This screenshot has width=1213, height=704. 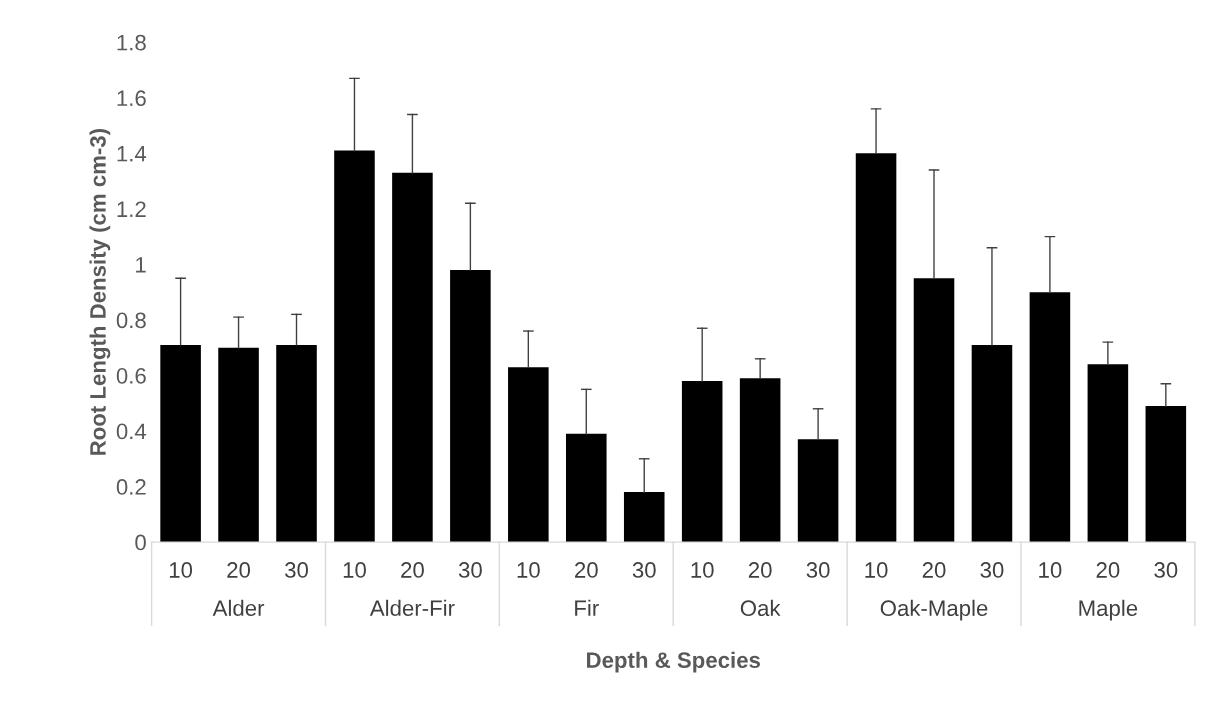 What do you see at coordinates (132, 154) in the screenshot?
I see `y-tick-label: 1.4` at bounding box center [132, 154].